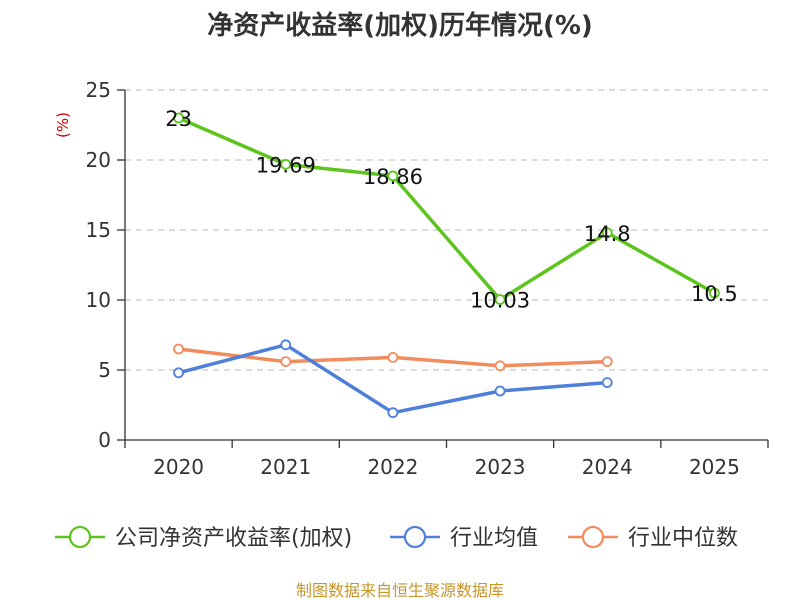 This screenshot has height=600, width=800. What do you see at coordinates (98, 160) in the screenshot?
I see `y-tick-label: 20` at bounding box center [98, 160].